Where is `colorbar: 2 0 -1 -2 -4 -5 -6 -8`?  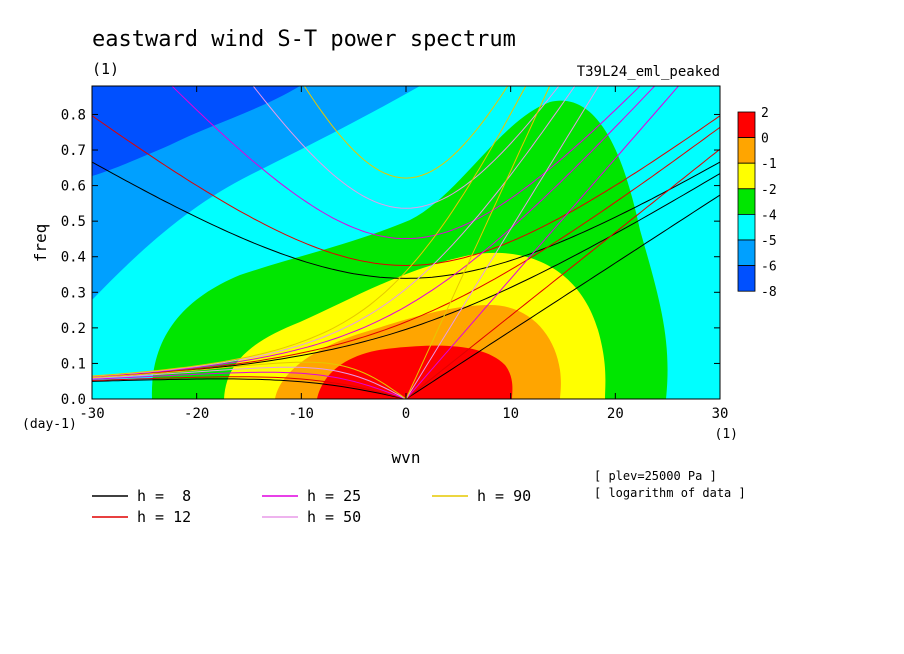
colorbar: 2 0 -1 -2 -4 -5 -6 -8 is located at coordinates (757, 203).